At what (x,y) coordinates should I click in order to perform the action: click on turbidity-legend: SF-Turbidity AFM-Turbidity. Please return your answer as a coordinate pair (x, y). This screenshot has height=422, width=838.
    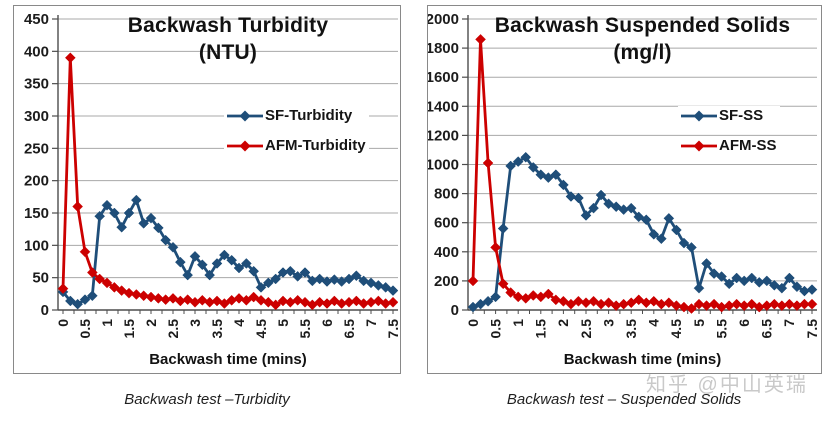
    Looking at the image, I should click on (296, 130).